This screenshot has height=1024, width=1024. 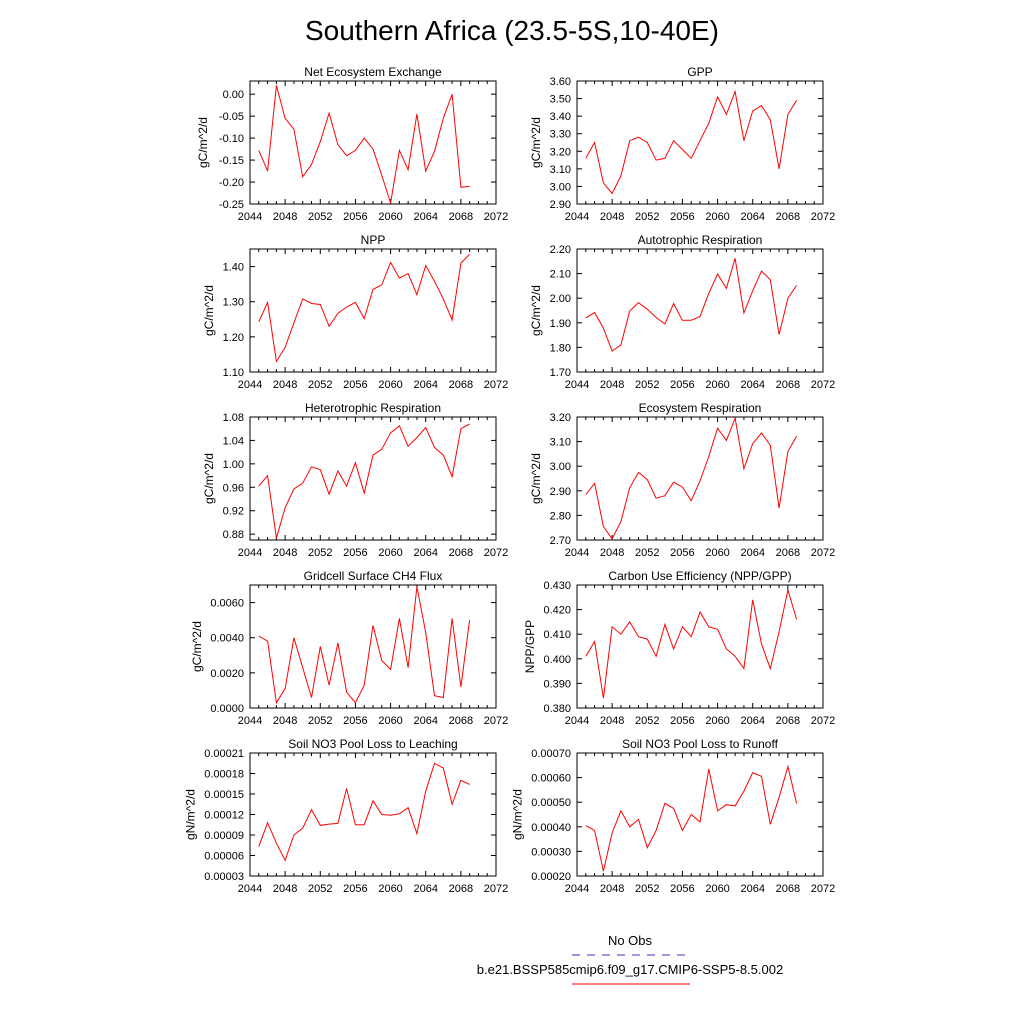 What do you see at coordinates (227, 709) in the screenshot?
I see `y-tick-label: 0.0000` at bounding box center [227, 709].